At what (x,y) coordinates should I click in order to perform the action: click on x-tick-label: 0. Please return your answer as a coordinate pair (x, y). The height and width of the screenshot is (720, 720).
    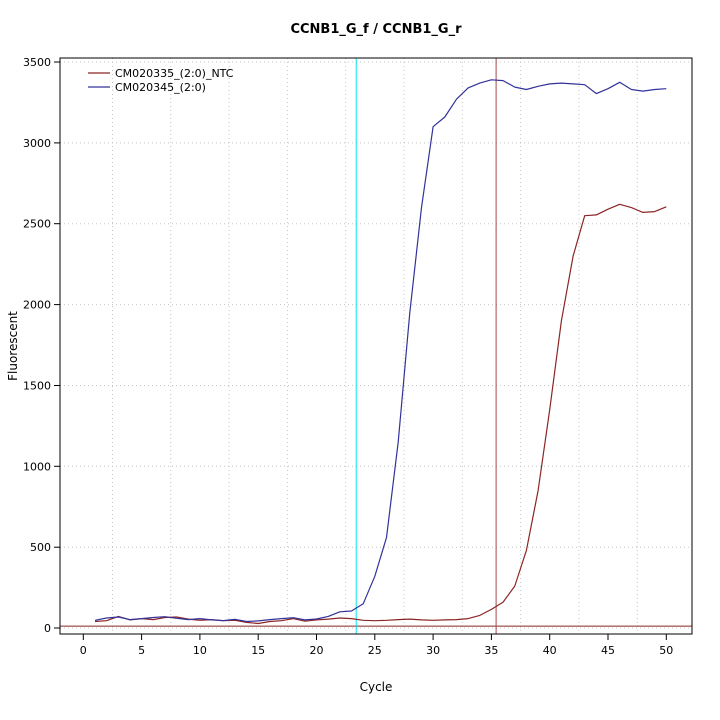
    Looking at the image, I should click on (83, 650).